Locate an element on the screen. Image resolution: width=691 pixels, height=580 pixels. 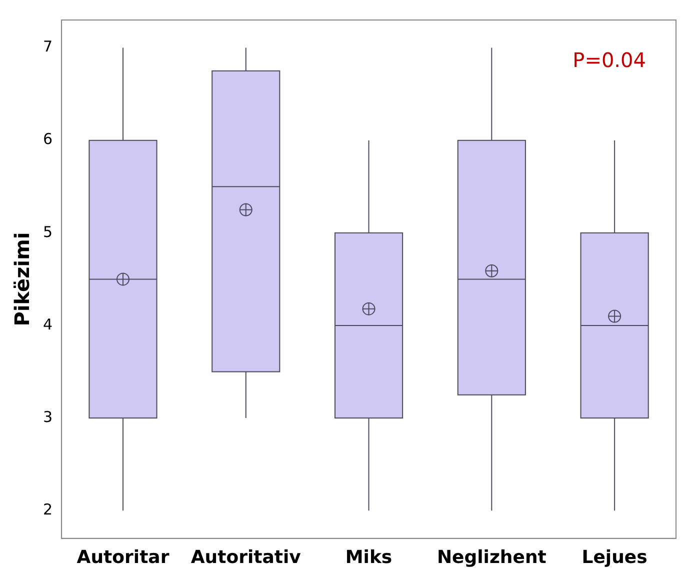
x-tick-label: Lejues is located at coordinates (615, 557).